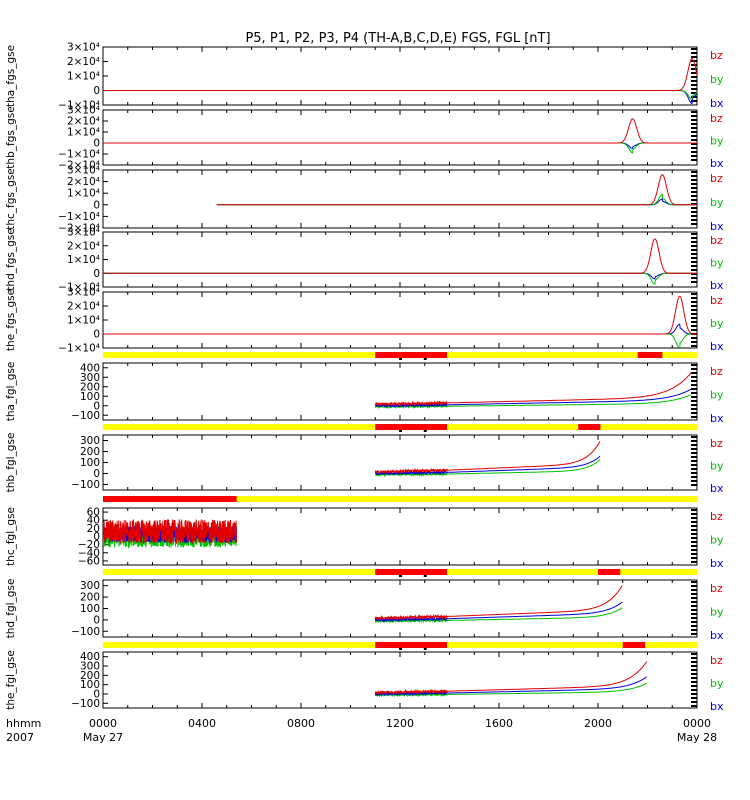  What do you see at coordinates (697, 737) in the screenshot?
I see `x-tick-date: May 28` at bounding box center [697, 737].